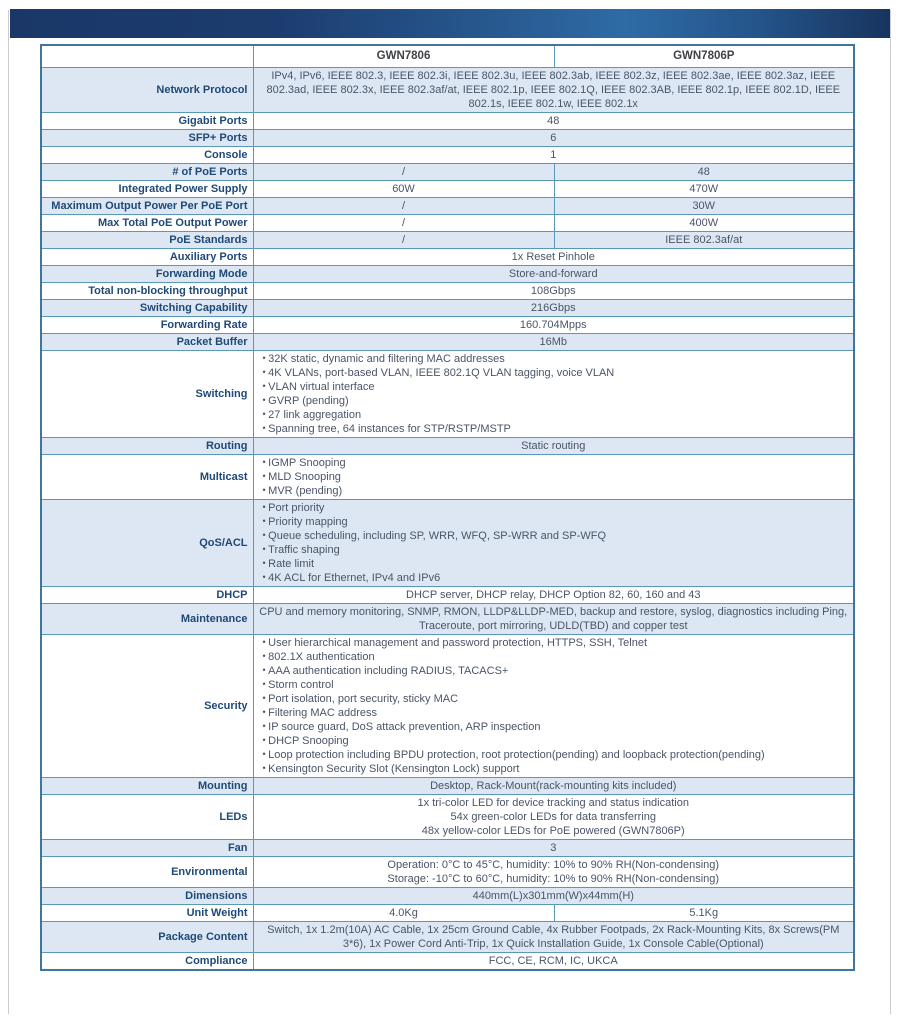 The height and width of the screenshot is (1022, 900). What do you see at coordinates (147, 445) in the screenshot?
I see `row-label: Routing` at bounding box center [147, 445].